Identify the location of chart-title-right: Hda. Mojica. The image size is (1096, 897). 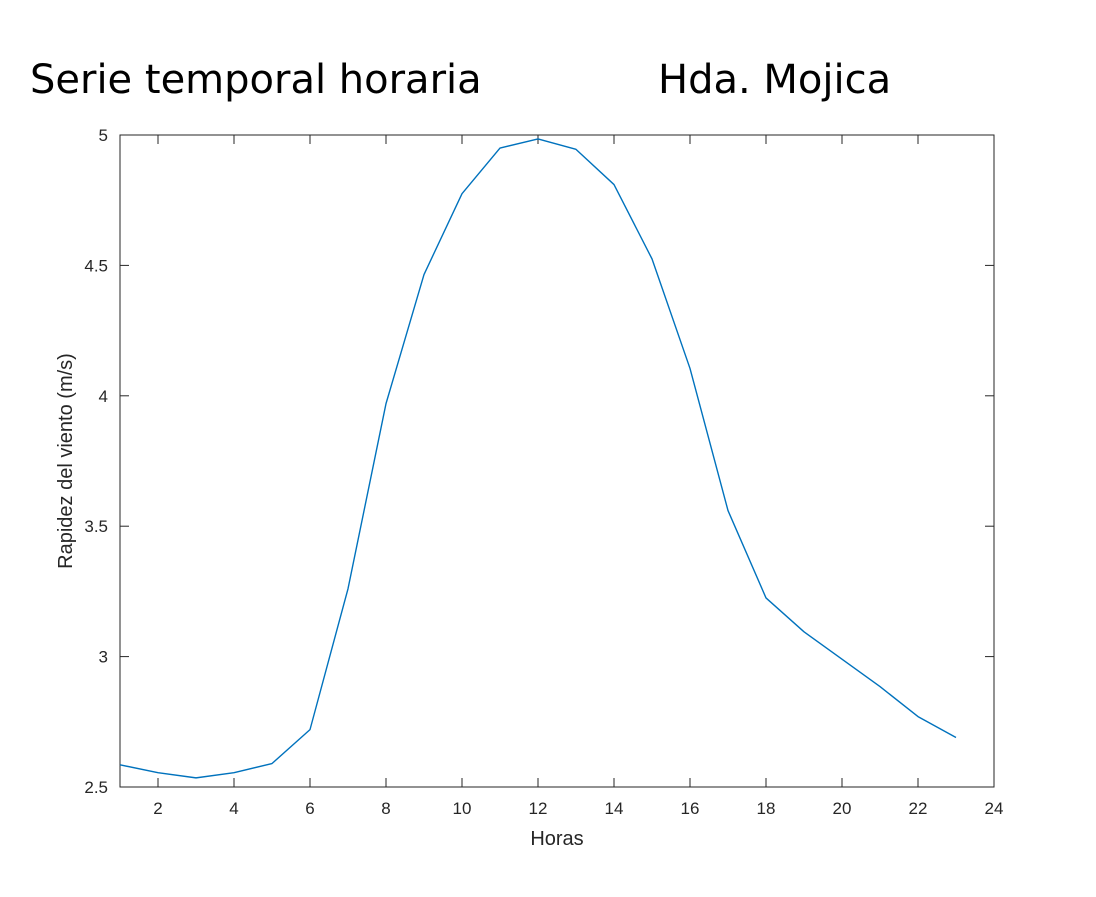
(775, 80).